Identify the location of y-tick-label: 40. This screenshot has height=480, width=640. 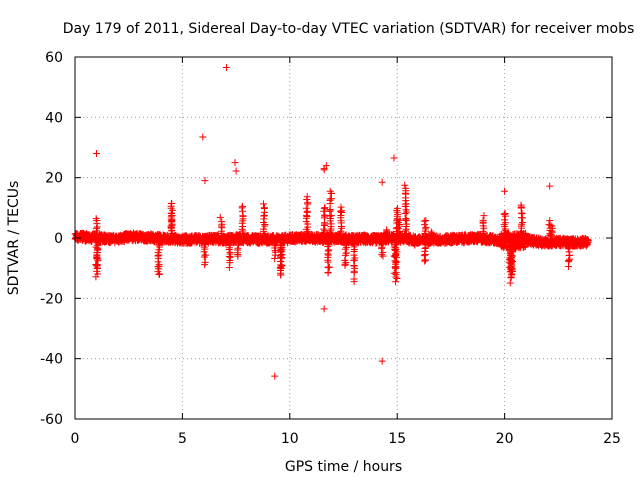
(54, 118).